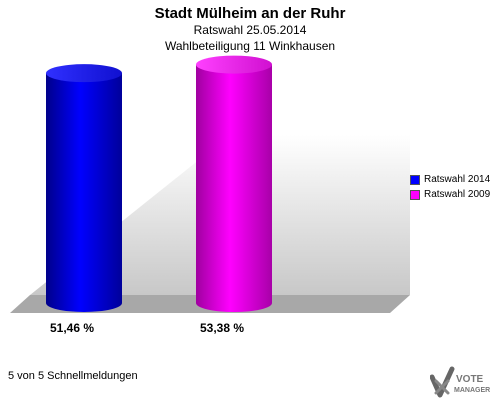 The height and width of the screenshot is (400, 500). Describe the element at coordinates (250, 30) in the screenshot. I see `chart-subtitle-date: Ratswahl 25.05.2014` at that location.